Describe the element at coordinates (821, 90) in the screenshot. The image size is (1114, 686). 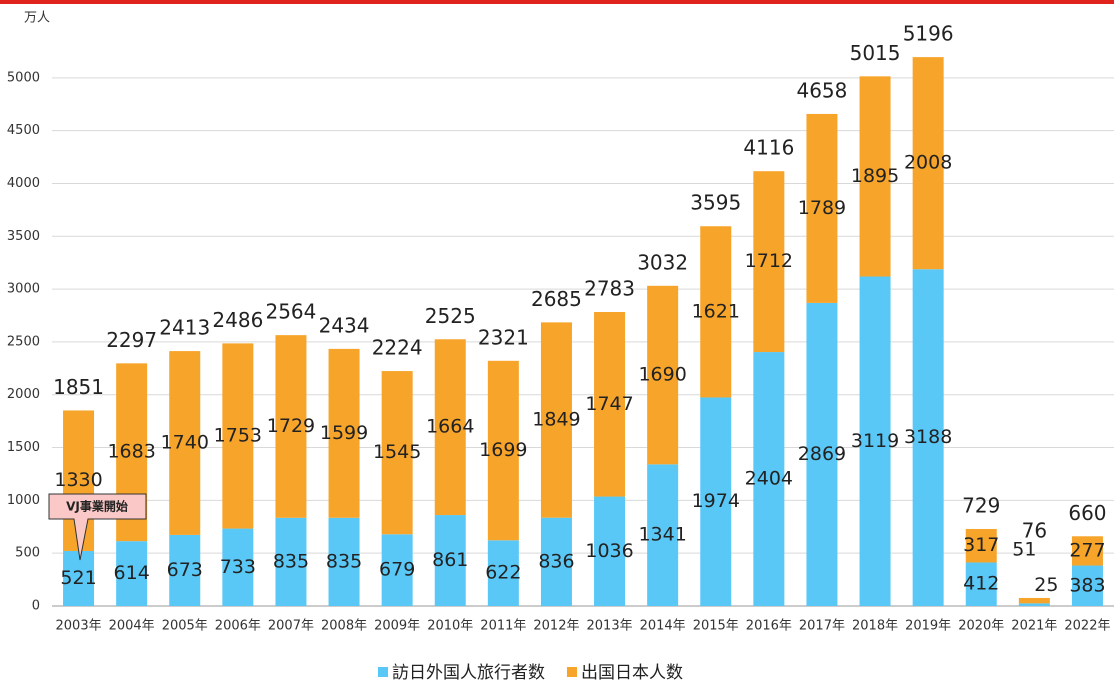
I see `total-label: 4658` at that location.